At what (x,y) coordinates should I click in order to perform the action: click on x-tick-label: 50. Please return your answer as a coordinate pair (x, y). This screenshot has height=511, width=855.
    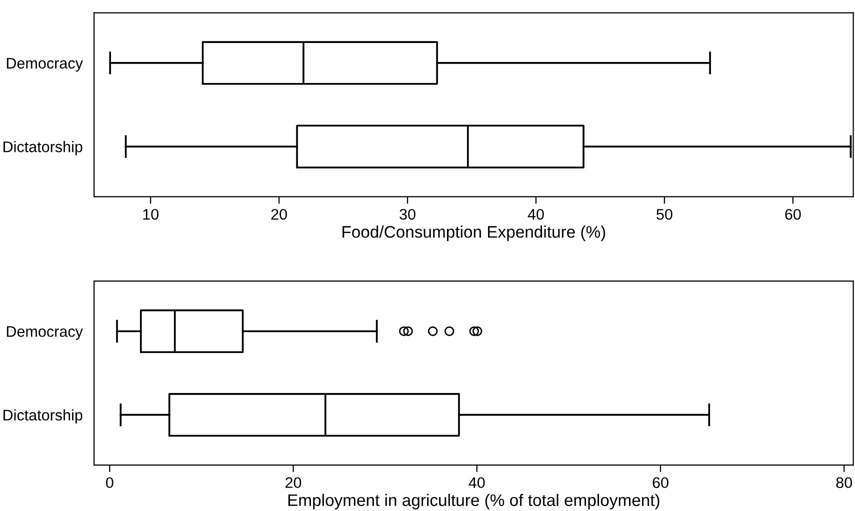
    Looking at the image, I should click on (664, 214).